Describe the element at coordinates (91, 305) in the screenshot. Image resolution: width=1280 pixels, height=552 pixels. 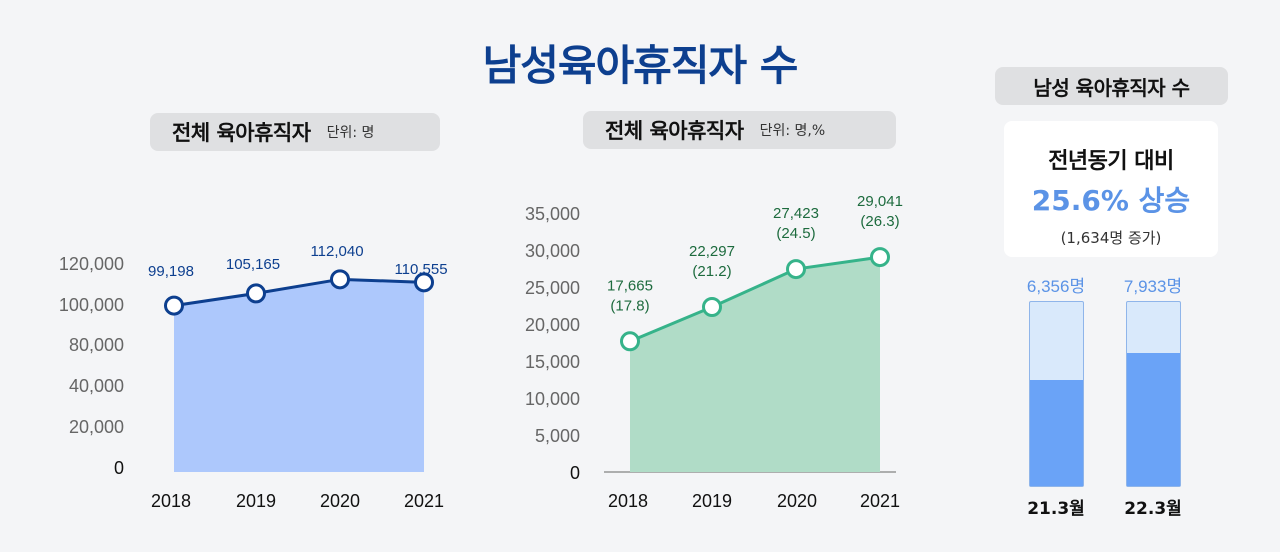
I see `y-tick-label: 100,000` at that location.